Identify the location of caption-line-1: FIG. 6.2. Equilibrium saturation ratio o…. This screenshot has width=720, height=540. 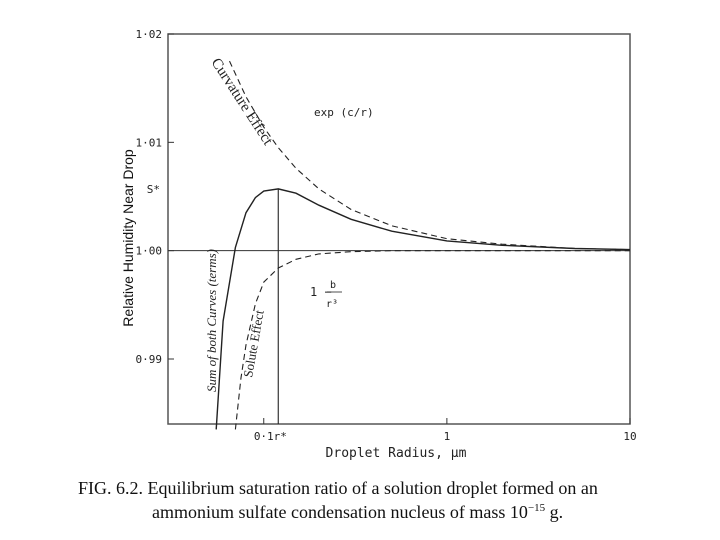
(338, 488).